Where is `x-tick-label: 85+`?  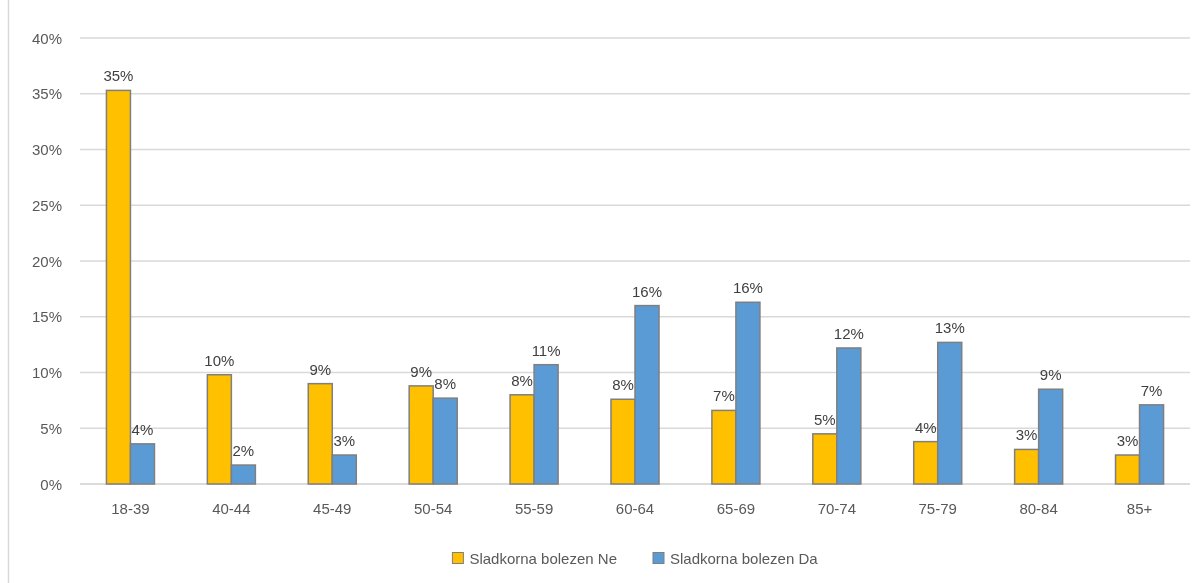 x-tick-label: 85+ is located at coordinates (1139, 508).